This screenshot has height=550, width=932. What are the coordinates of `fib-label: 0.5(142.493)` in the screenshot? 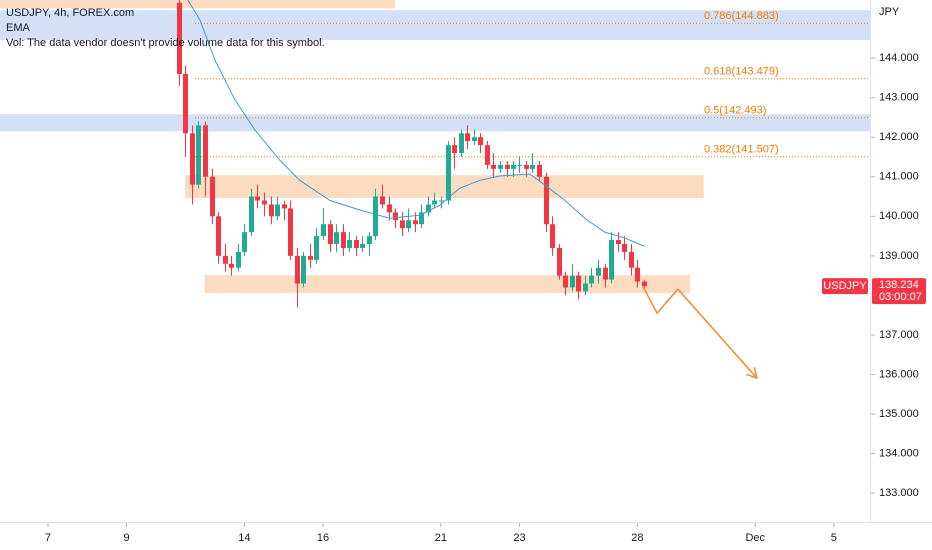 It's located at (735, 111).